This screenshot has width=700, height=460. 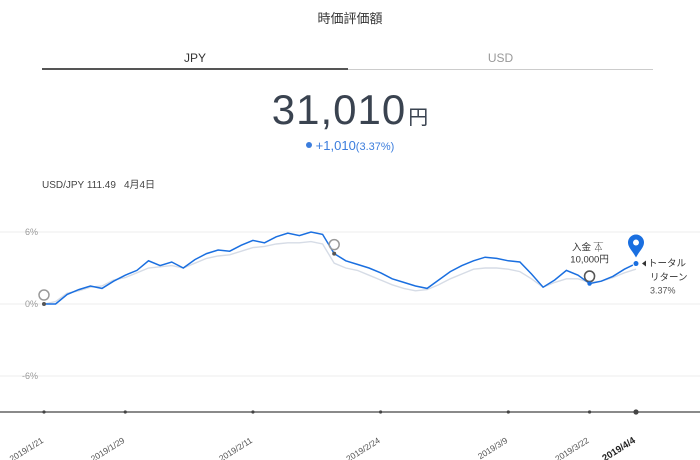 What do you see at coordinates (663, 291) in the screenshot?
I see `total-return-value: 3.37%` at bounding box center [663, 291].